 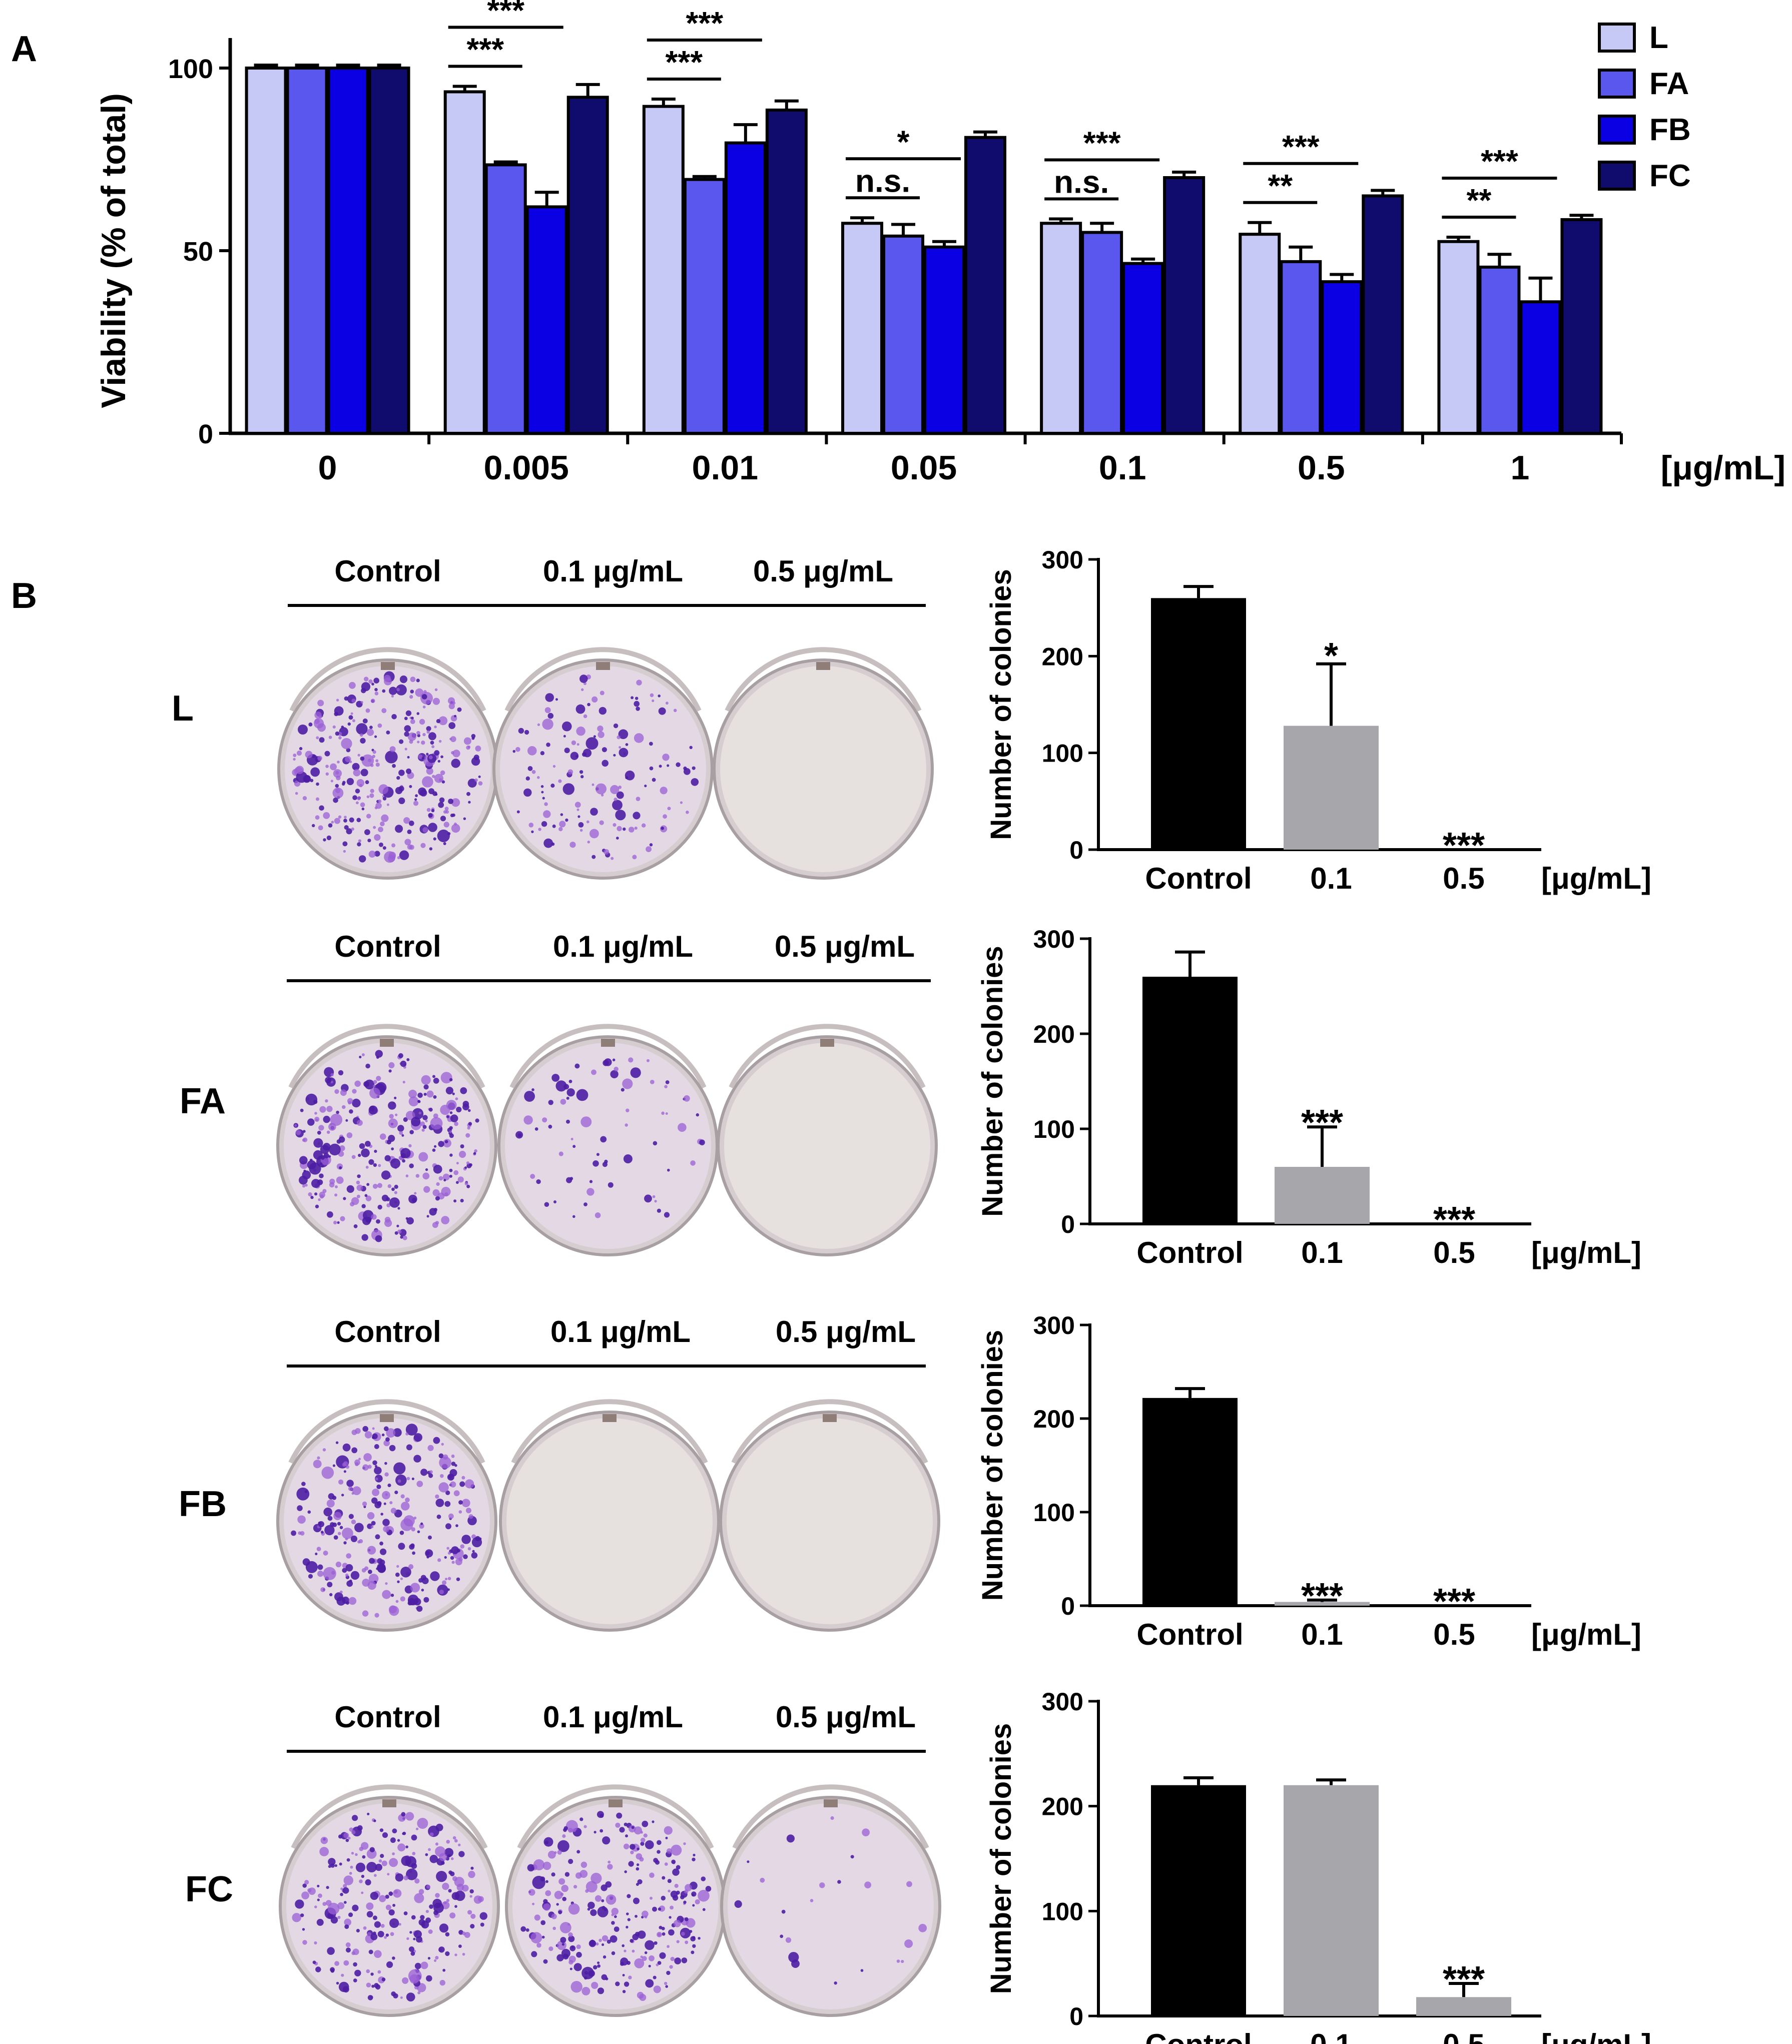 I want to click on y-tick-label: 100, so click(x=190, y=69).